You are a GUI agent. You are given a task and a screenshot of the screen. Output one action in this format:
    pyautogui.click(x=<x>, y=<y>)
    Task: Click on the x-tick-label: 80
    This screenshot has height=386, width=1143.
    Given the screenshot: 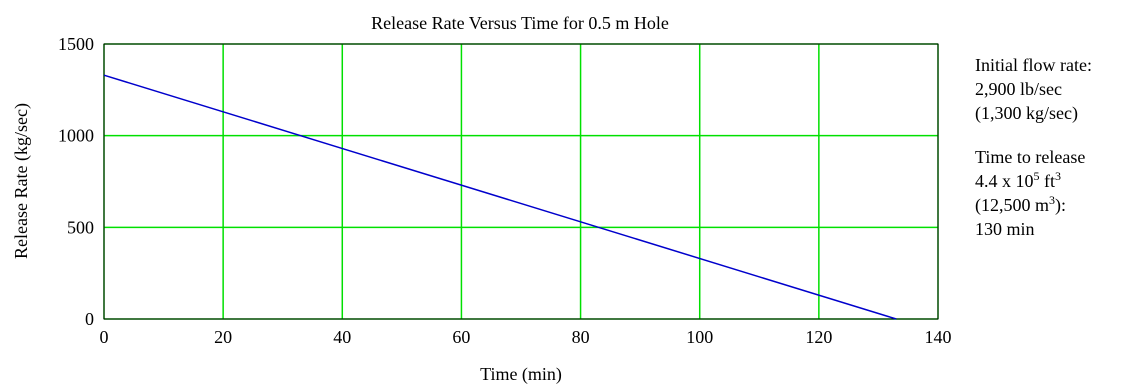 What is the action you would take?
    pyautogui.click(x=581, y=337)
    